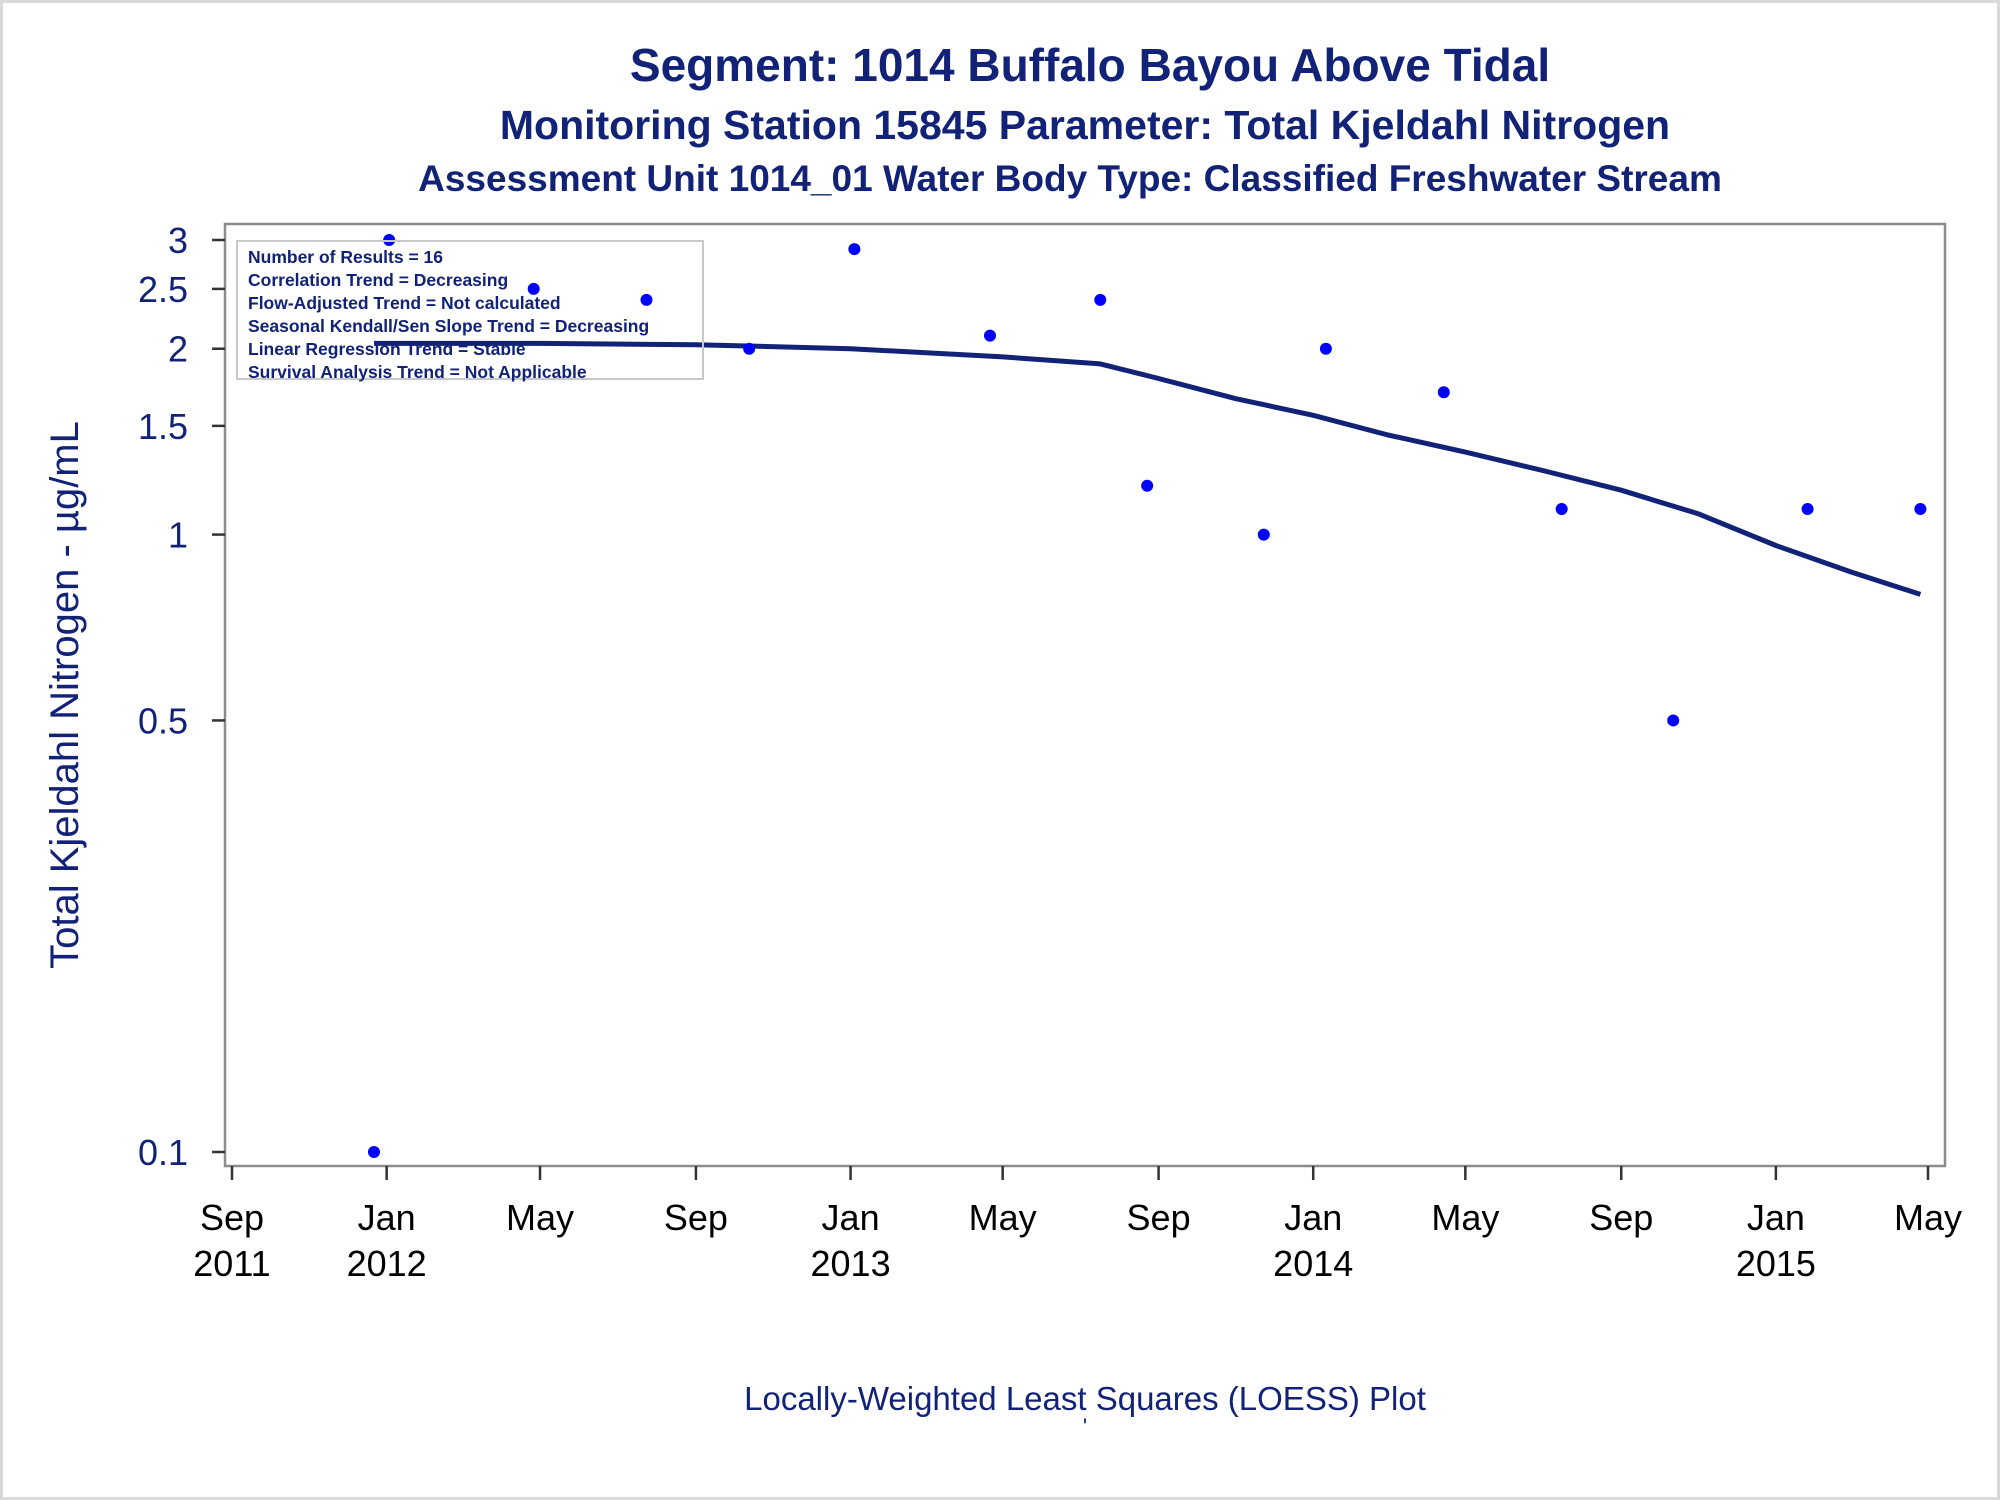 This screenshot has height=1500, width=2000. Describe the element at coordinates (851, 1263) in the screenshot. I see `x-tick-year-label: 2013` at that location.